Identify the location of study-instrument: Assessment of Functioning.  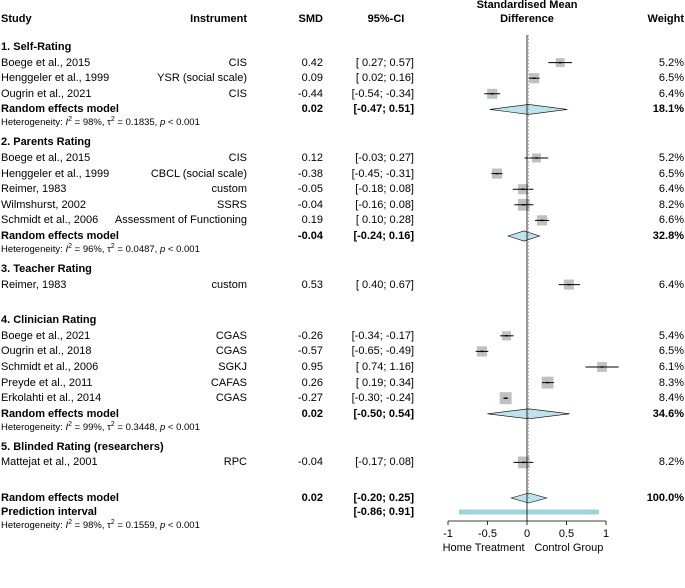
(180, 220).